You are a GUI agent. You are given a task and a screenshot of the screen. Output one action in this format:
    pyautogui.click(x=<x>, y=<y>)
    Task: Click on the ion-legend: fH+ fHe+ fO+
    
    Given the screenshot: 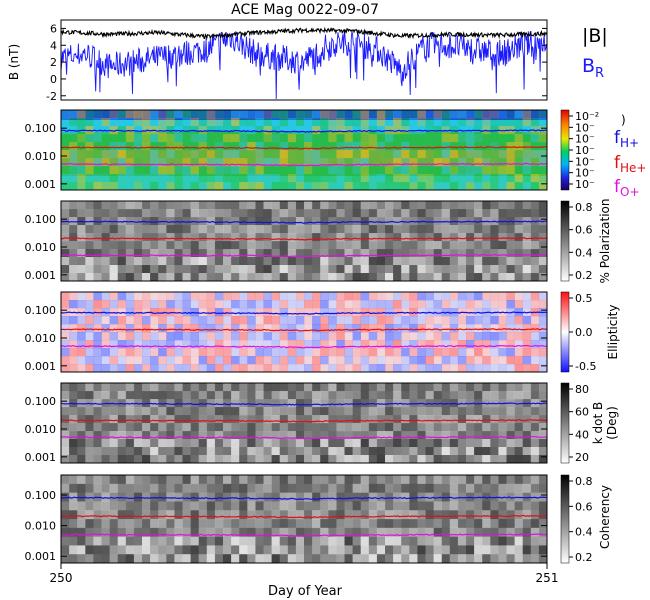 What is the action you would take?
    pyautogui.click(x=630, y=163)
    